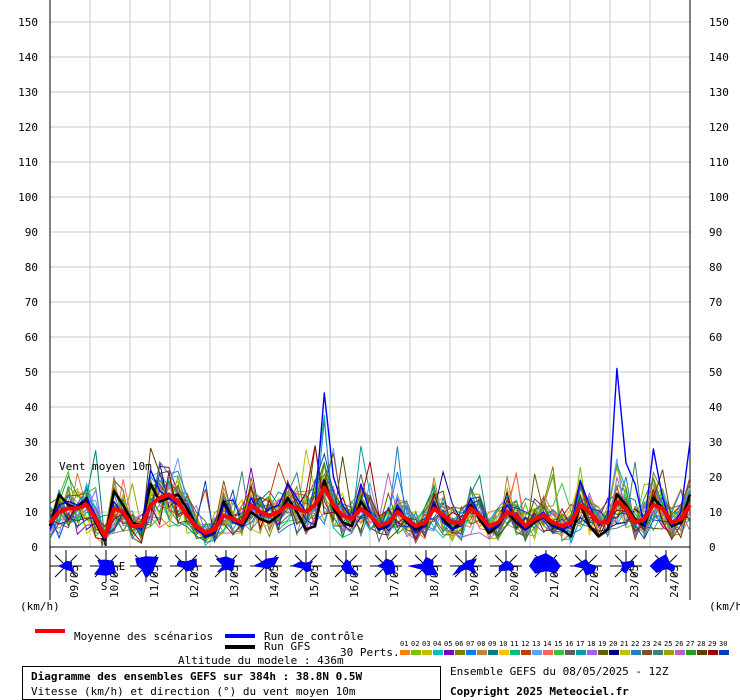 The height and width of the screenshot is (700, 740). I want to click on y-tick-right: 100, so click(719, 197).